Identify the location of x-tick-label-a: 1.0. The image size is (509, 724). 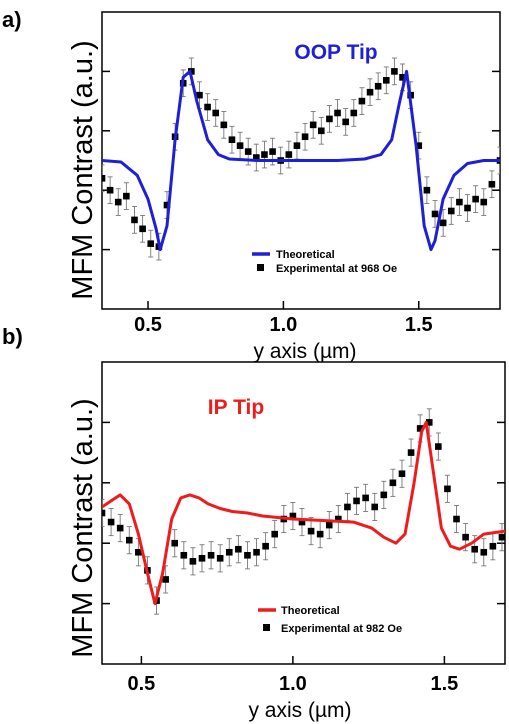
(283, 325).